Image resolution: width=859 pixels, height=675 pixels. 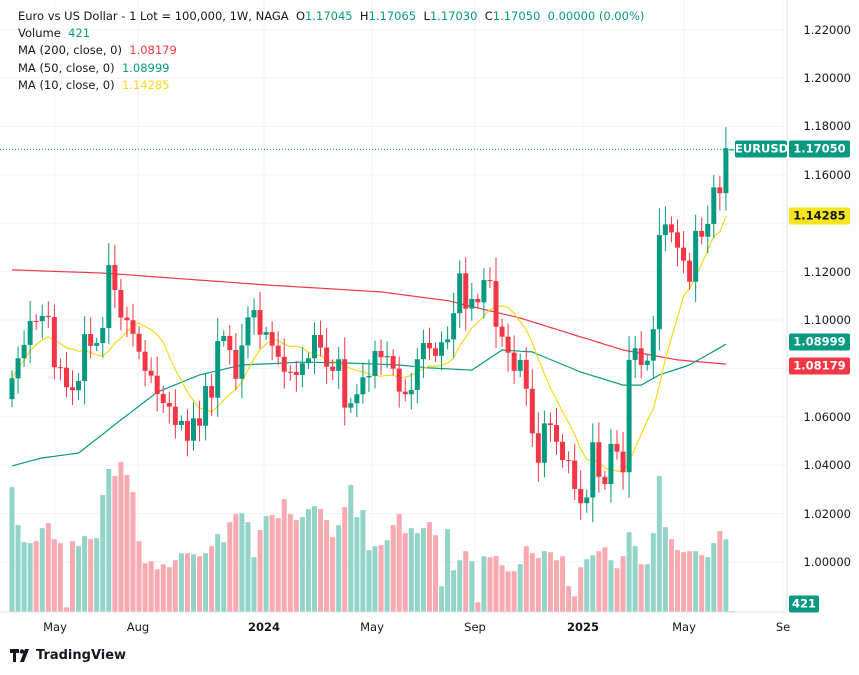 I want to click on tradingview-logo: TradingView, so click(x=68, y=655).